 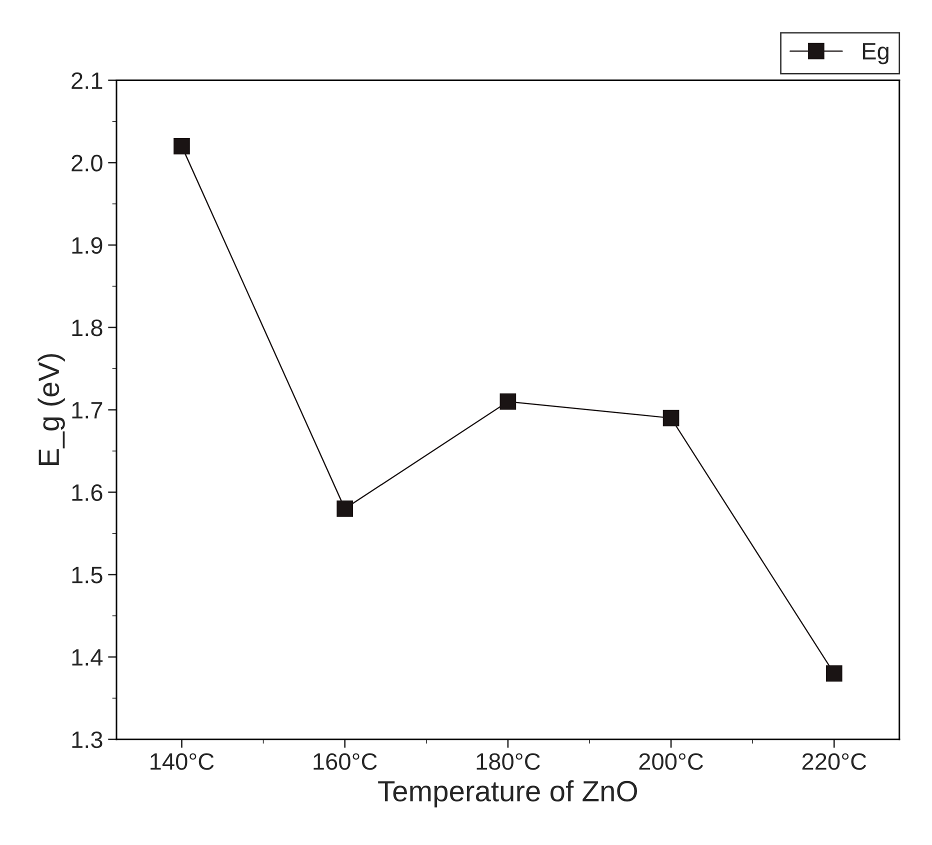 What do you see at coordinates (87, 492) in the screenshot?
I see `y-tick-label: 1.6` at bounding box center [87, 492].